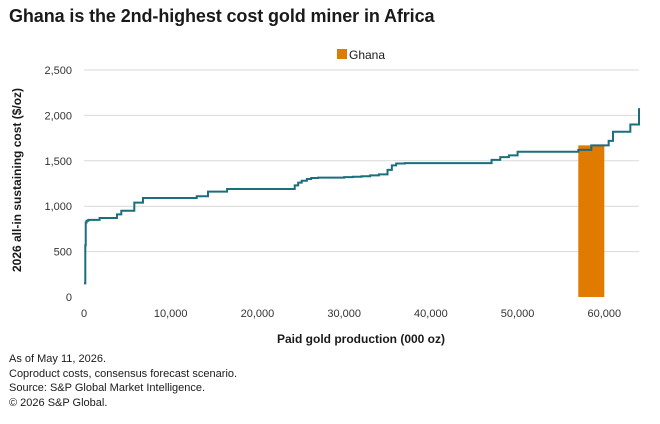  I want to click on x-tick-label: 20,000, so click(258, 314).